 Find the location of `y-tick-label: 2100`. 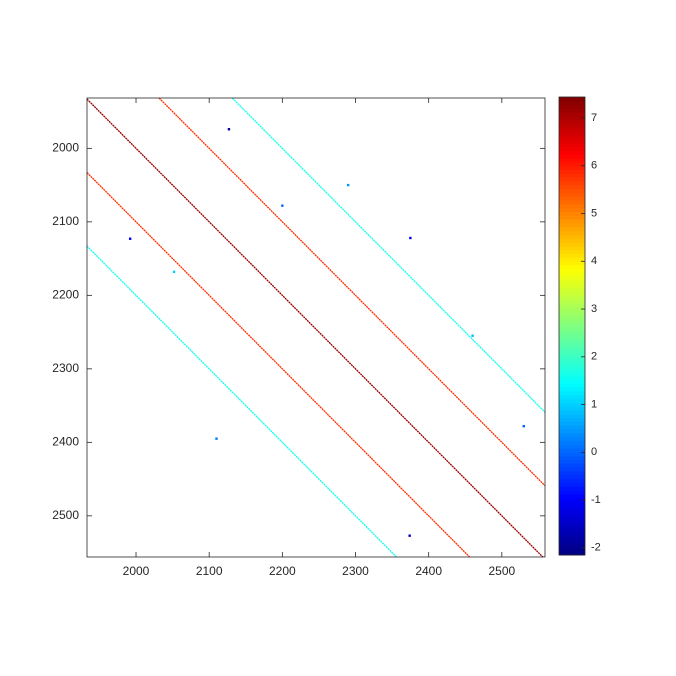

y-tick-label: 2100 is located at coordinates (65, 221).